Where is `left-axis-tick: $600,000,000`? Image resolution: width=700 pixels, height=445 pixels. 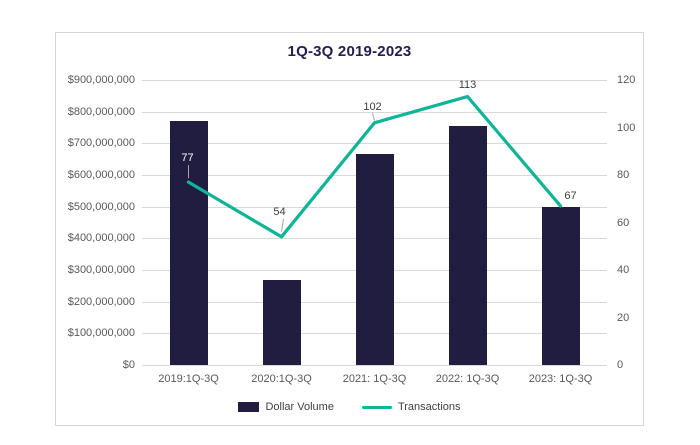
left-axis-tick: $600,000,000 is located at coordinates (101, 175).